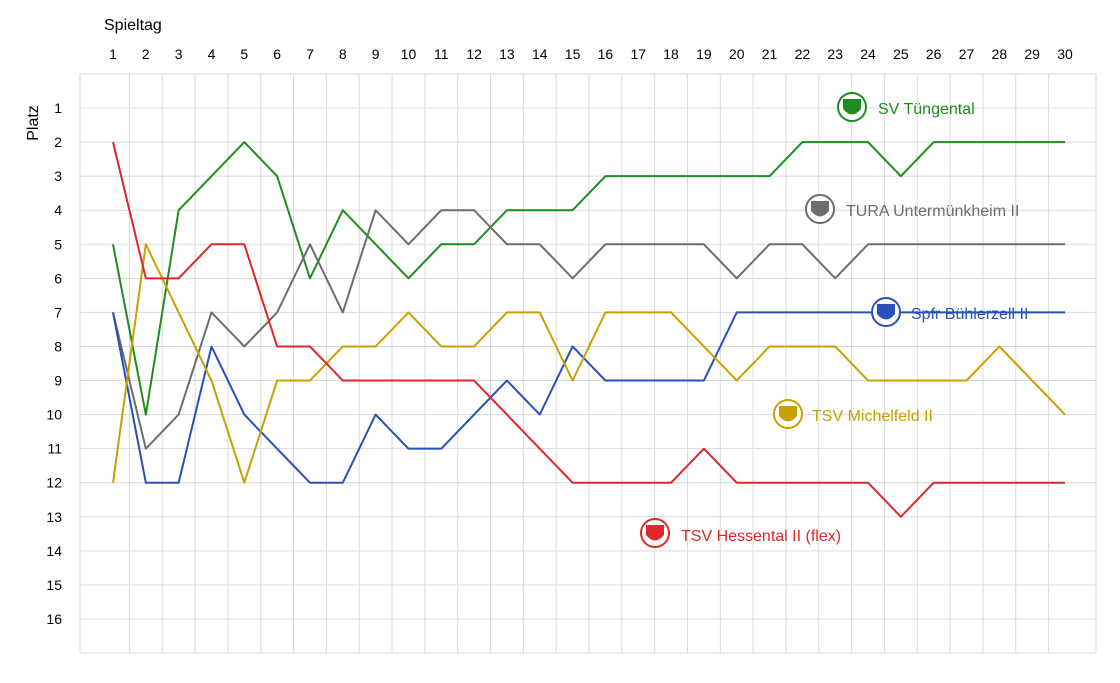 This screenshot has width=1120, height=683. Describe the element at coordinates (343, 54) in the screenshot. I see `x-tick-label: 8` at that location.